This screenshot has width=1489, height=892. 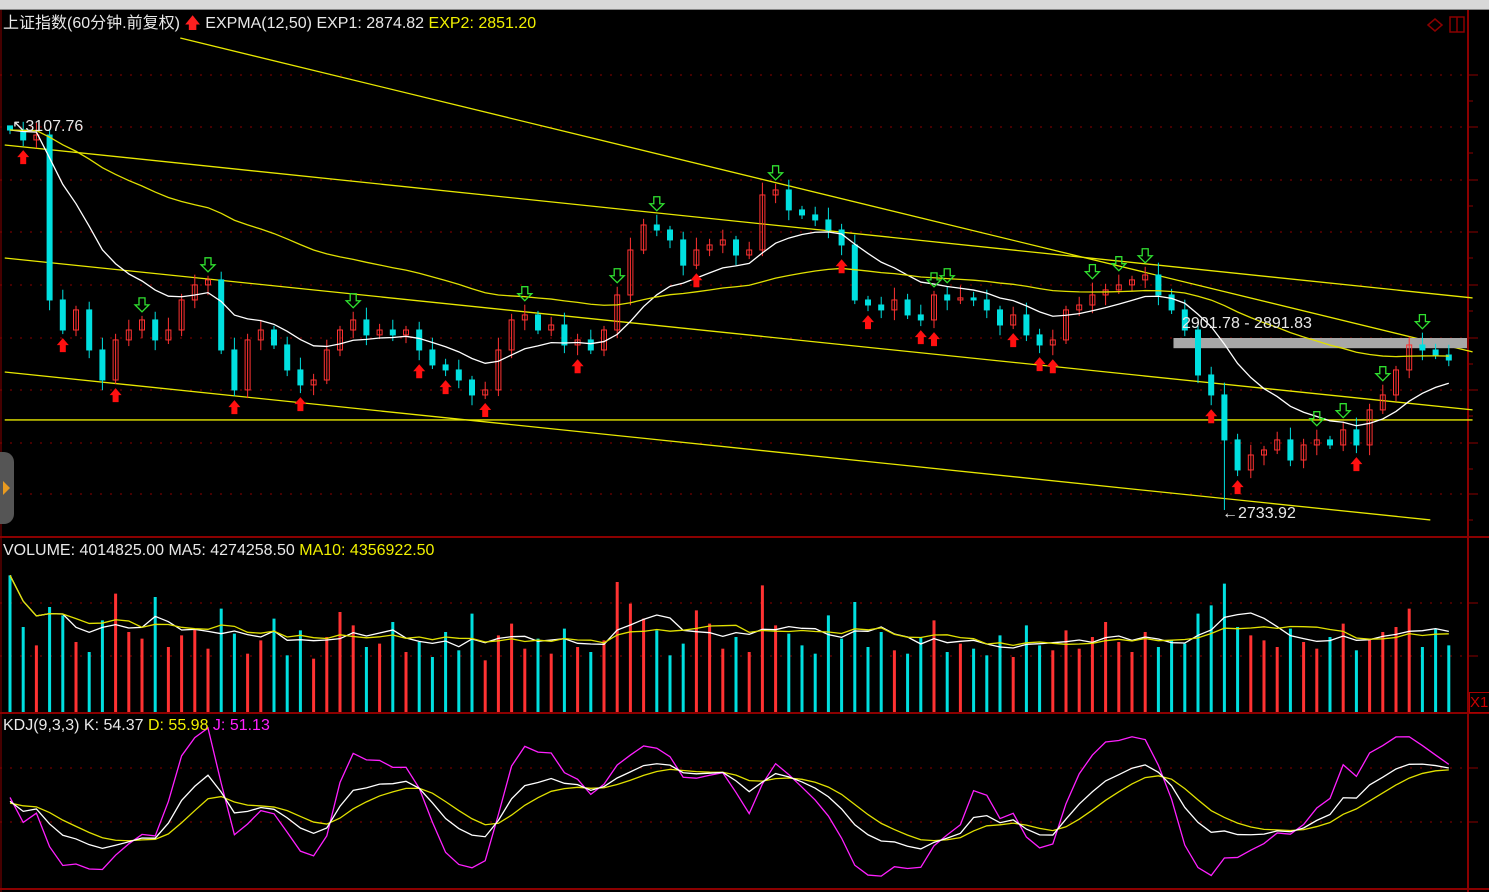 I want to click on kdj-name: KDJ(9,3,3), so click(x=41, y=725).